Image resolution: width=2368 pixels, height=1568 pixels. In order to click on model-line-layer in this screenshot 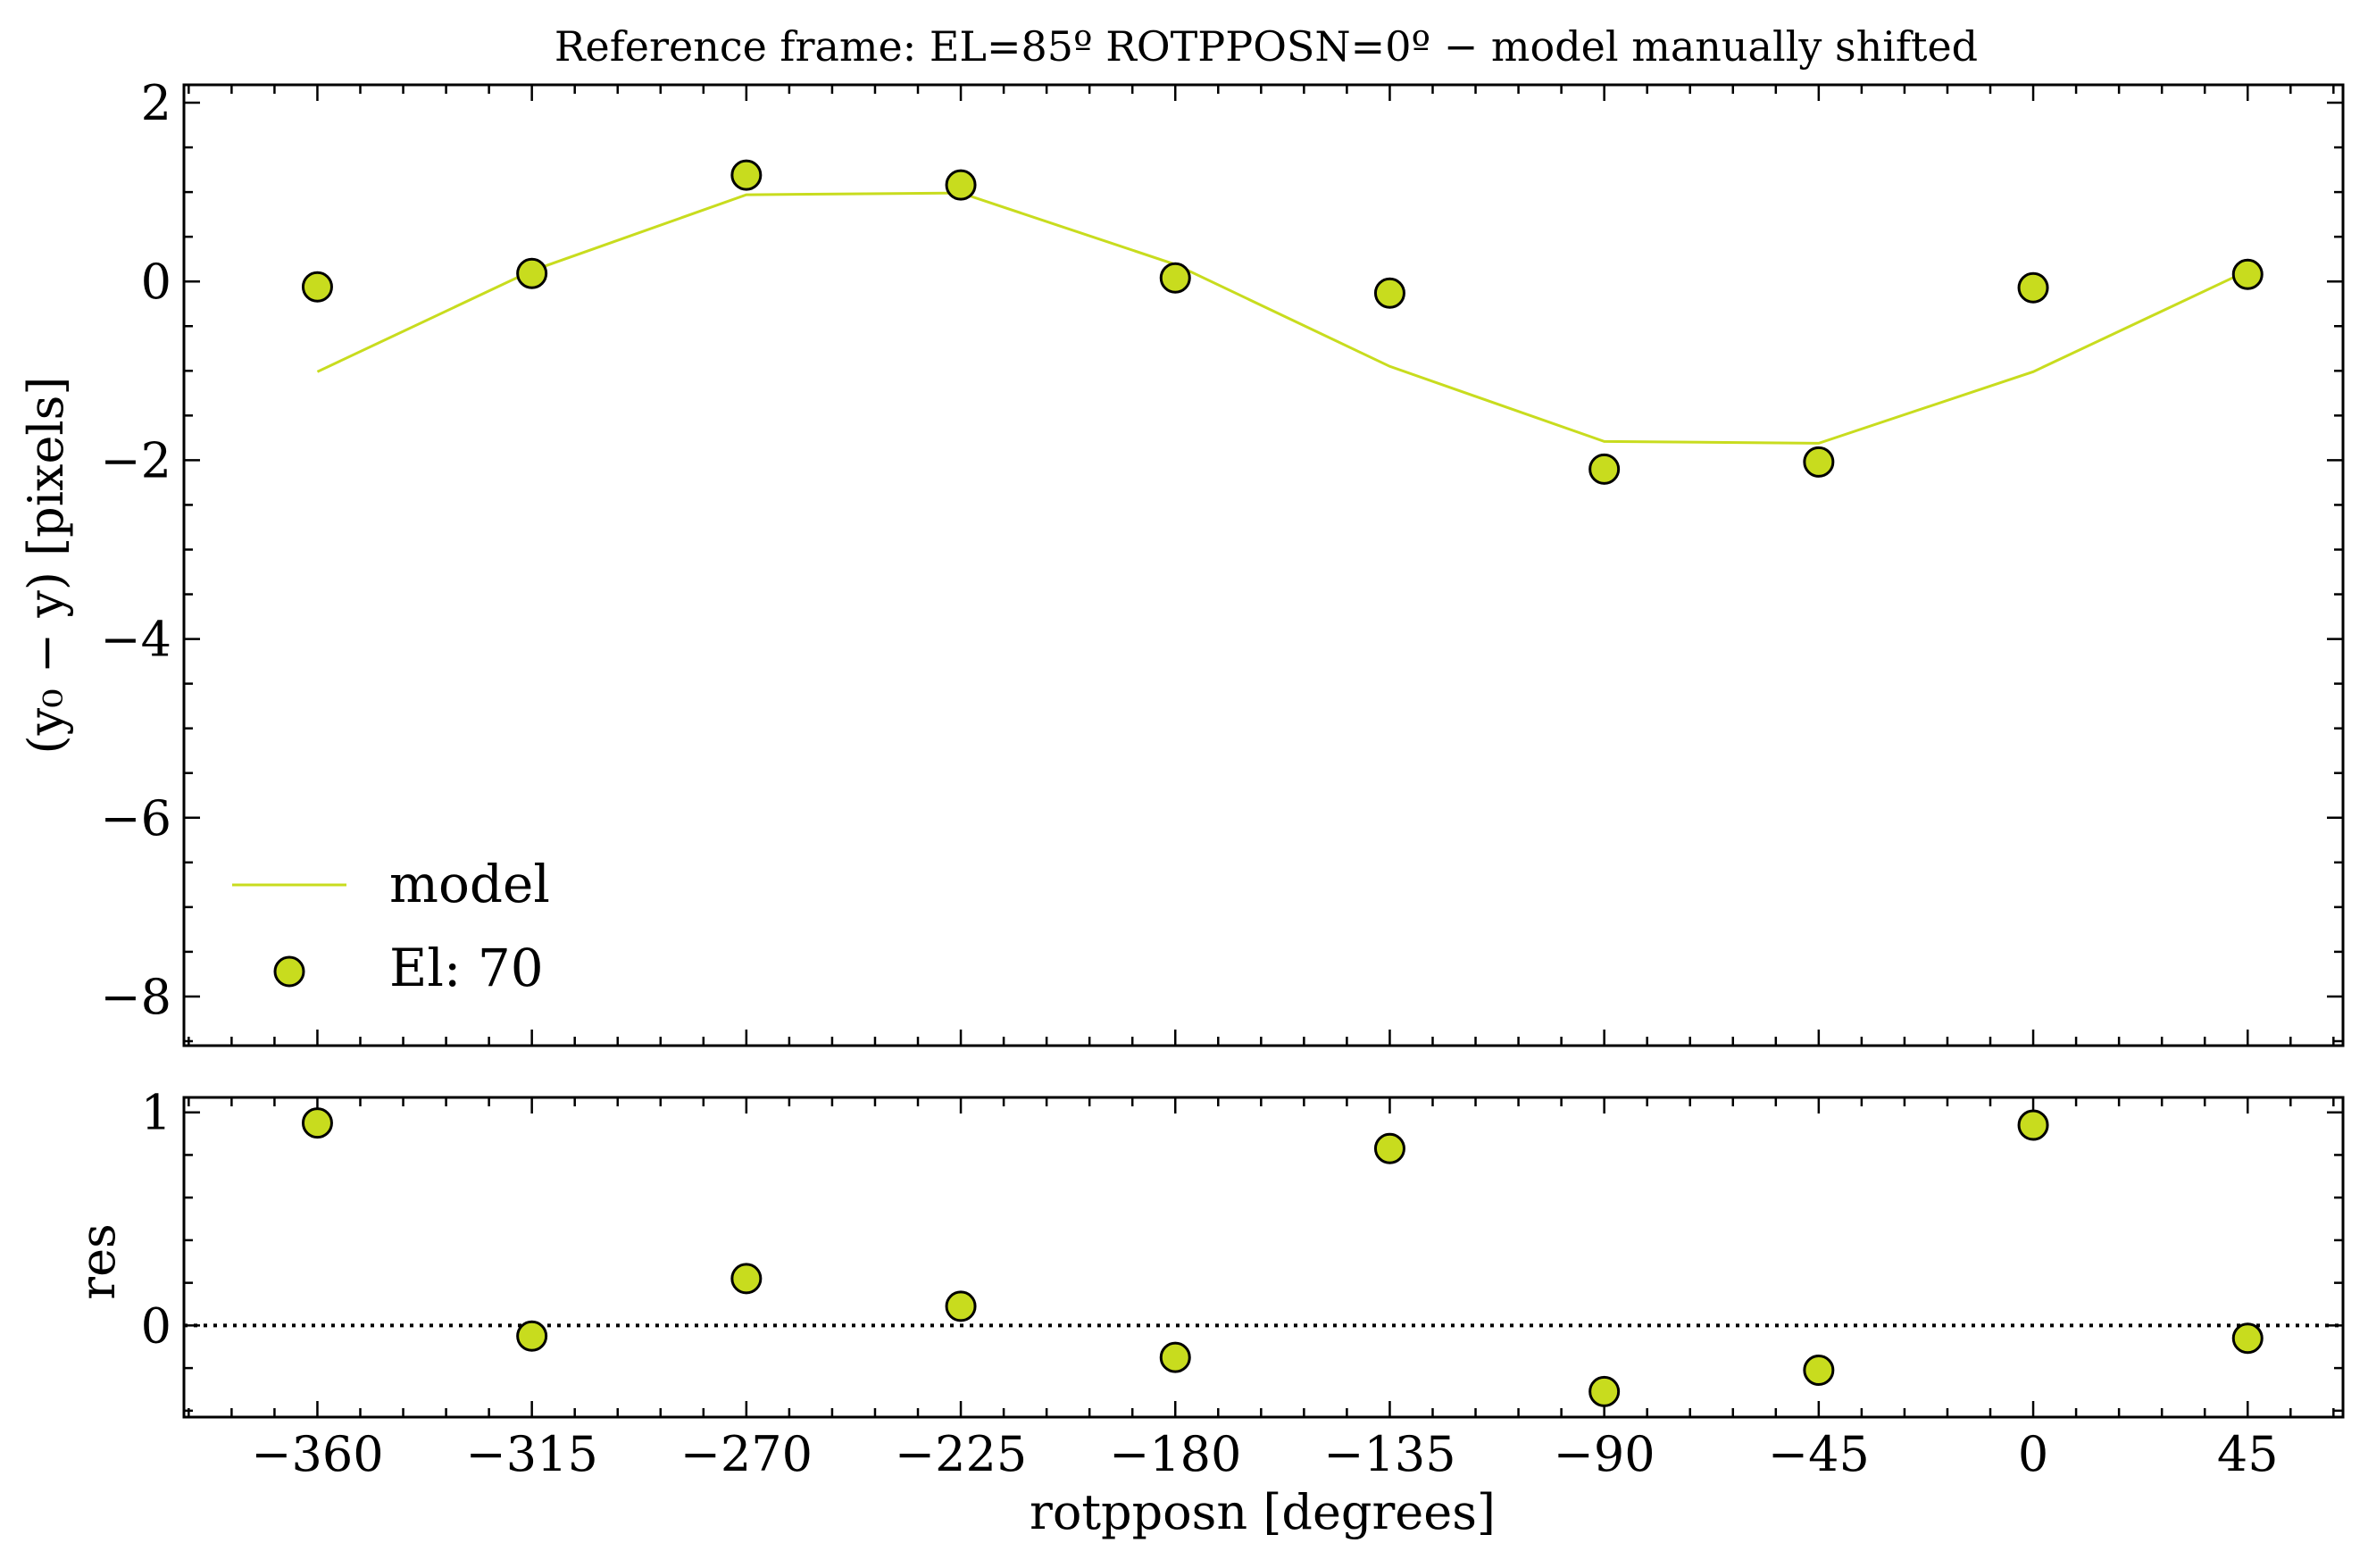, I will do `click(1282, 318)`.